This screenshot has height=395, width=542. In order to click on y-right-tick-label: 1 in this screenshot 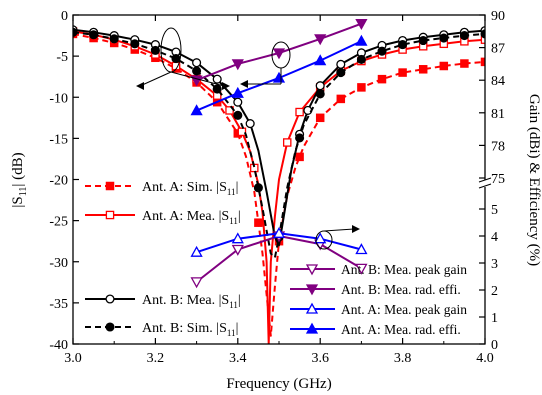, I will do `click(494, 318)`.